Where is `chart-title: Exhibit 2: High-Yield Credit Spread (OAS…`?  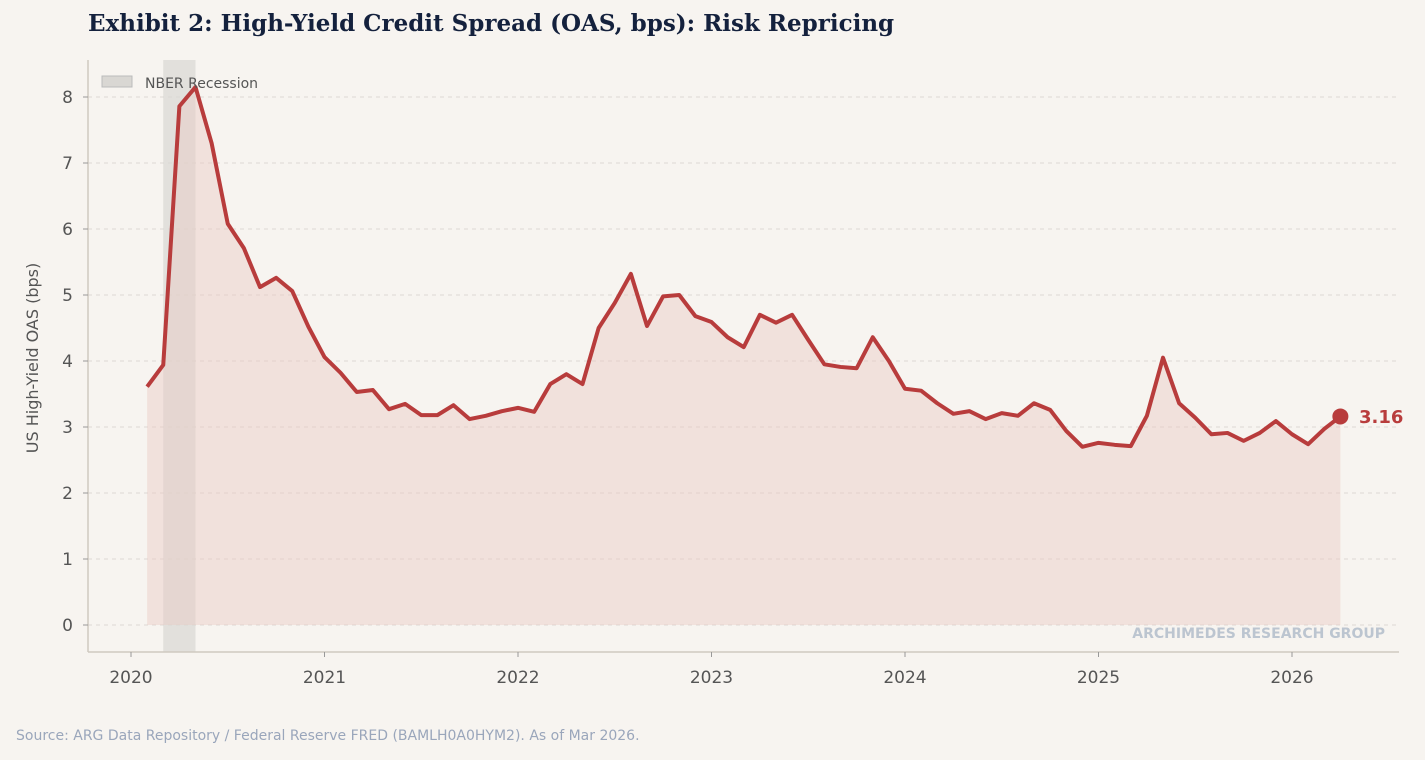 chart-title: Exhibit 2: High-Yield Credit Spread (OAS… is located at coordinates (491, 23).